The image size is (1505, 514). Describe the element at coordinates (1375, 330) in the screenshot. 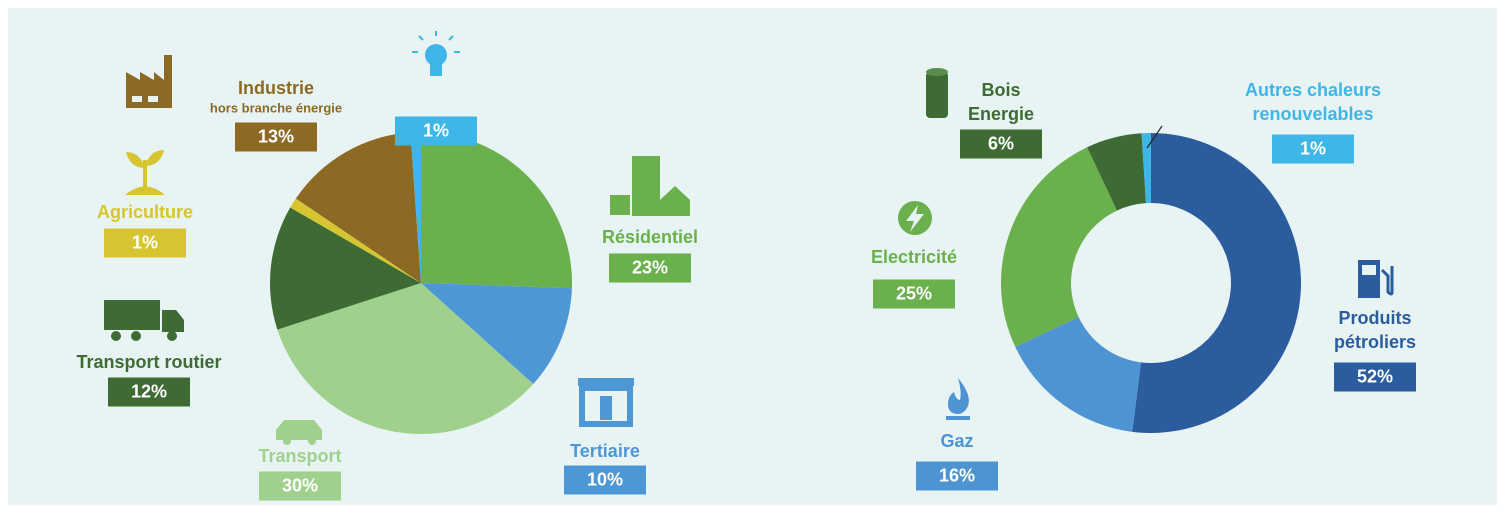

I see `category-label: Produits pétroliers` at that location.